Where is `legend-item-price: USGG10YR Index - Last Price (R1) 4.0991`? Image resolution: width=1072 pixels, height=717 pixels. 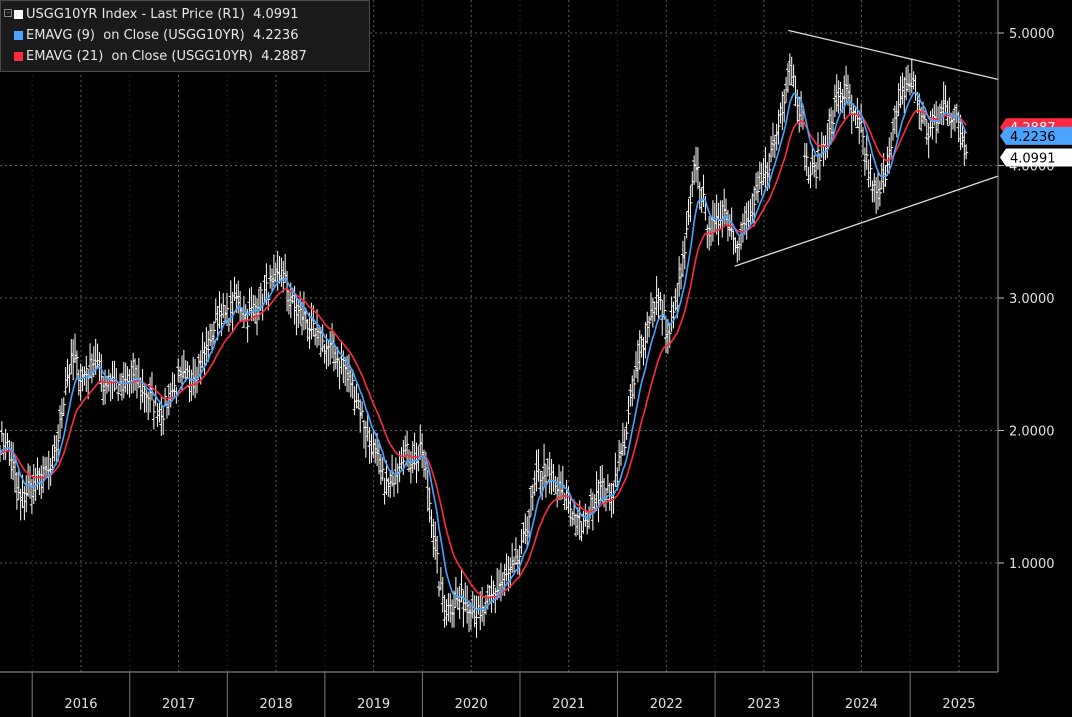
legend-item-price: USGG10YR Index - Last Price (R1) 4.0991 is located at coordinates (156, 14).